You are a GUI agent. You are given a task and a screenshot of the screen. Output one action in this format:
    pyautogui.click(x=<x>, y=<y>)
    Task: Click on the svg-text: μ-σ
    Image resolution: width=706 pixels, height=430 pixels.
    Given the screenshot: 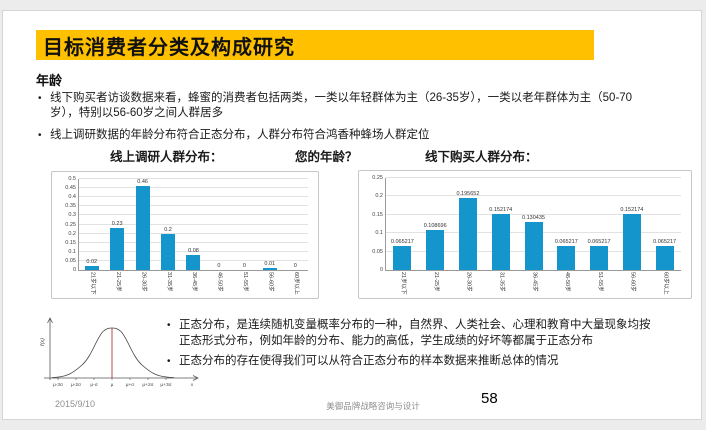 What is the action you would take?
    pyautogui.click(x=93, y=385)
    